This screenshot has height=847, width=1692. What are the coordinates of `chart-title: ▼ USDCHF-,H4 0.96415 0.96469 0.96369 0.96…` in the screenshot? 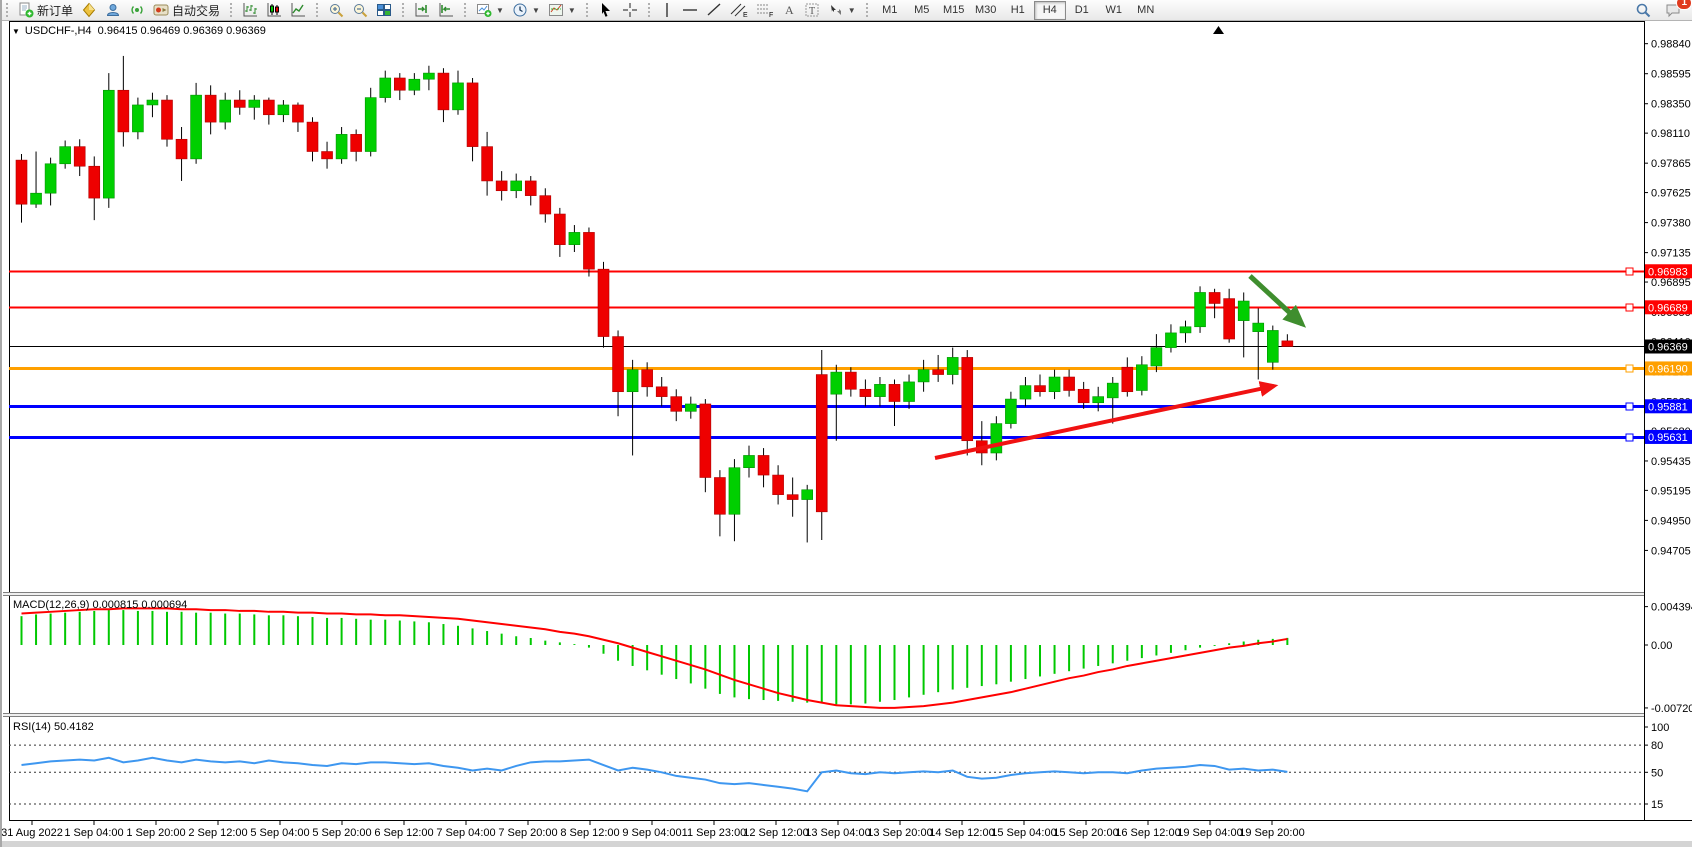 It's located at (139, 31).